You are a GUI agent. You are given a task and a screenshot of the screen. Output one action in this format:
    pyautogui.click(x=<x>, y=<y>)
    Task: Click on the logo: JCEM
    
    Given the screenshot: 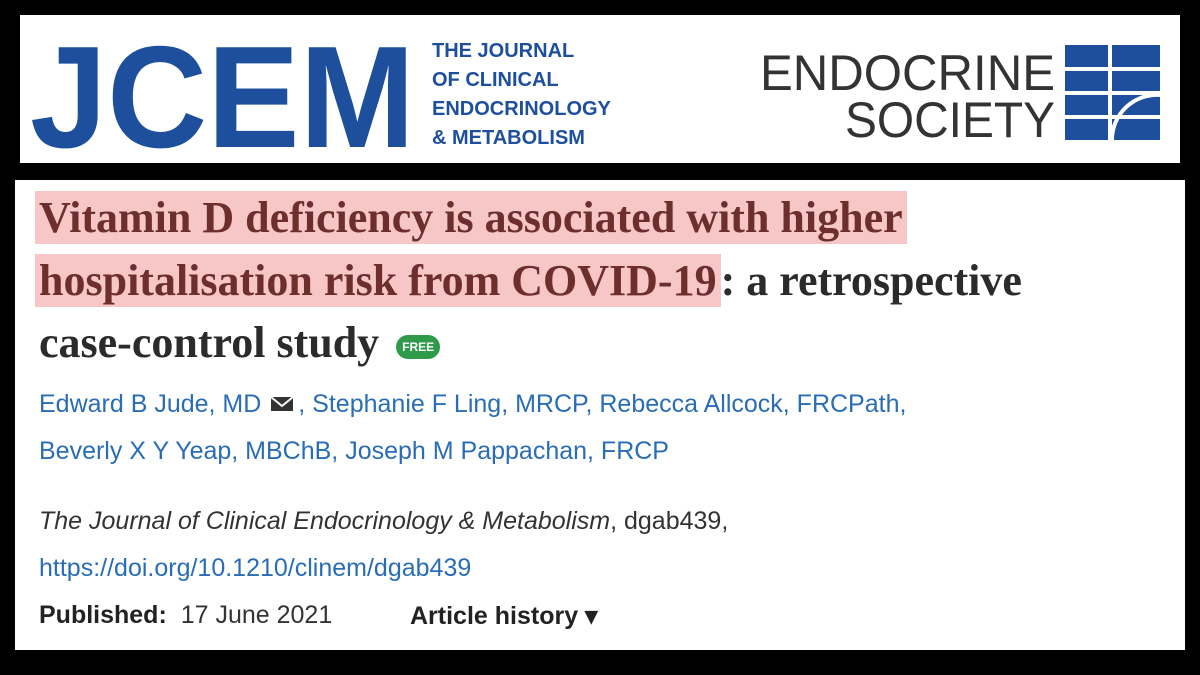 What is the action you would take?
    pyautogui.click(x=222, y=89)
    